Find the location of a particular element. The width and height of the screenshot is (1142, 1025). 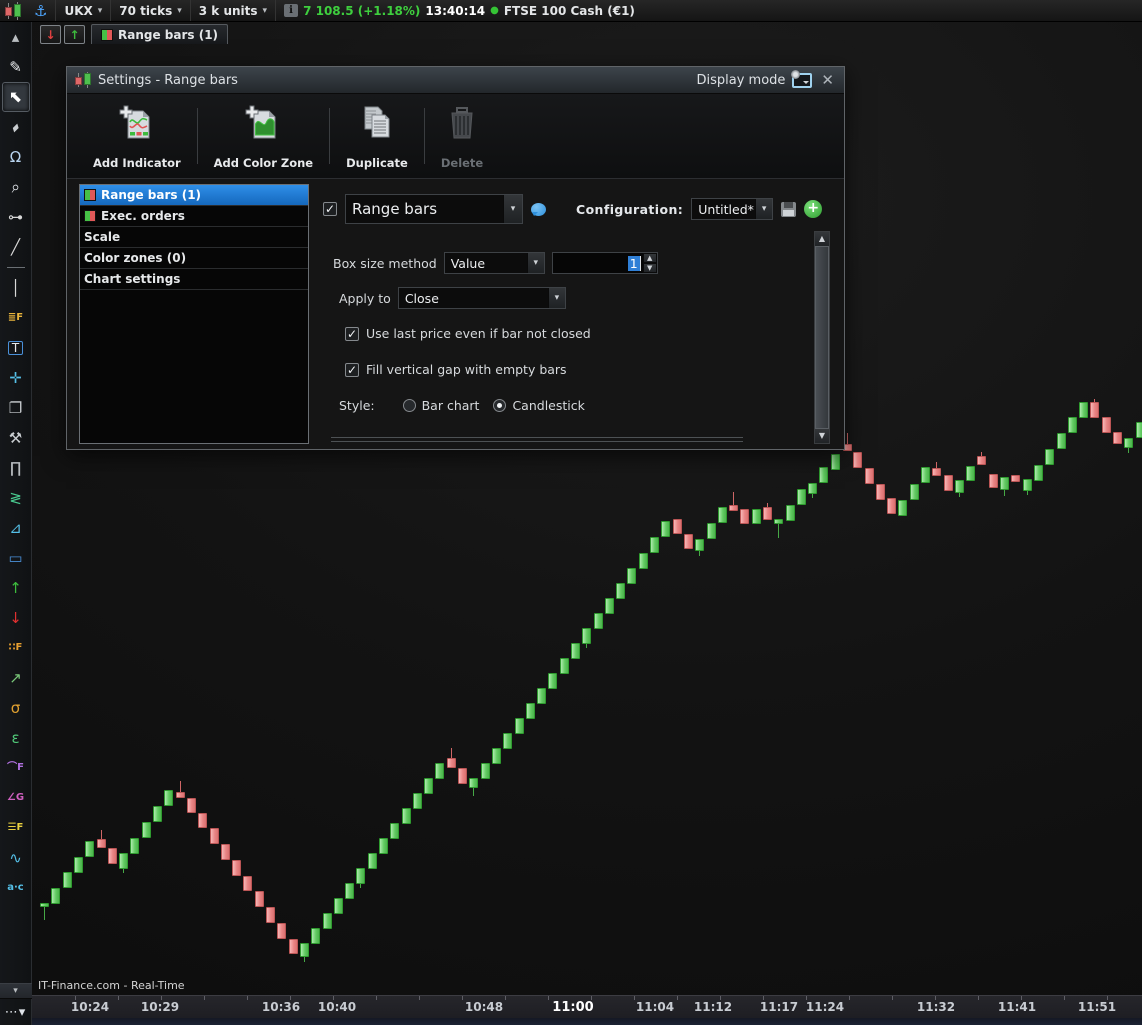

tab-range-bars: Range bars (1) is located at coordinates (160, 34).